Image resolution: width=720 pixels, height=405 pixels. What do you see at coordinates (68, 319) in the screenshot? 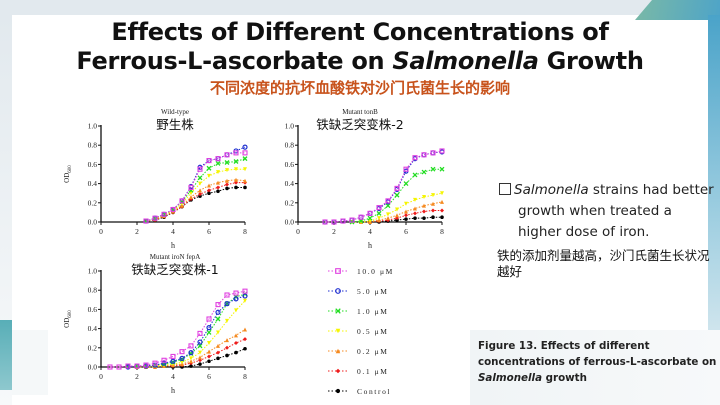
I see `y-axis-label: OD600` at bounding box center [68, 319].